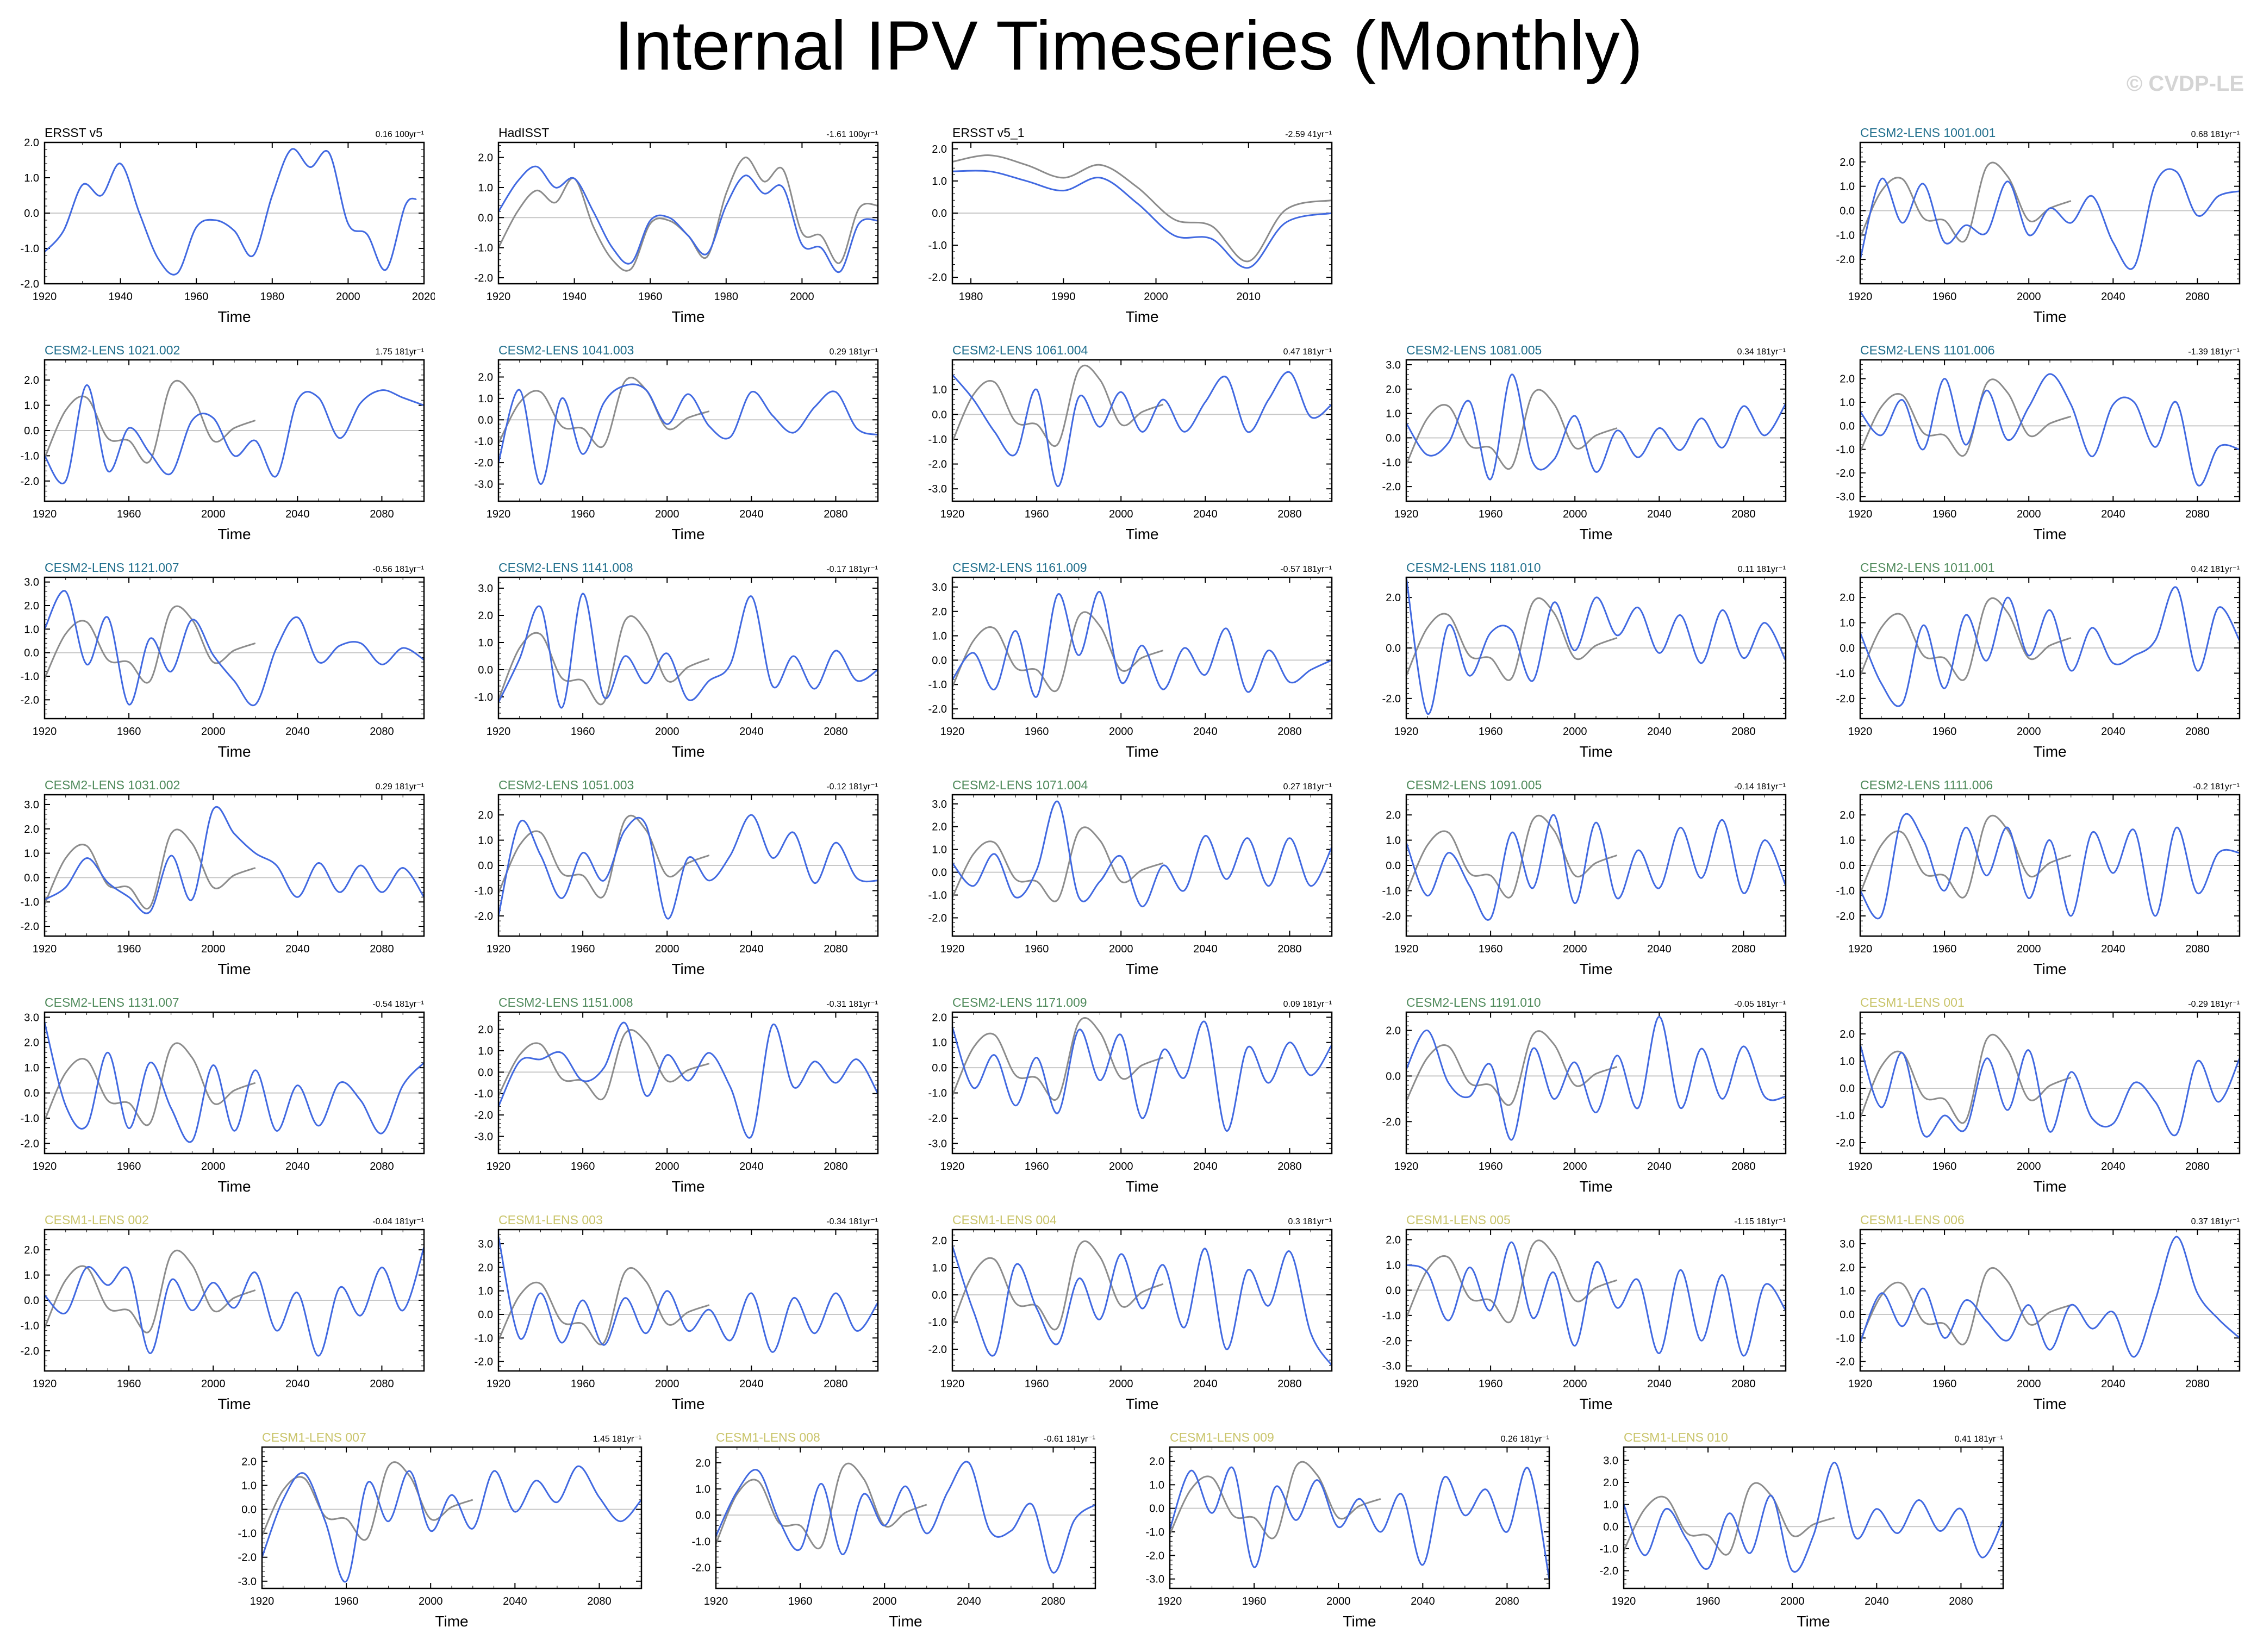  I want to click on panel-title: CESM1-LENS 005, so click(1458, 1220).